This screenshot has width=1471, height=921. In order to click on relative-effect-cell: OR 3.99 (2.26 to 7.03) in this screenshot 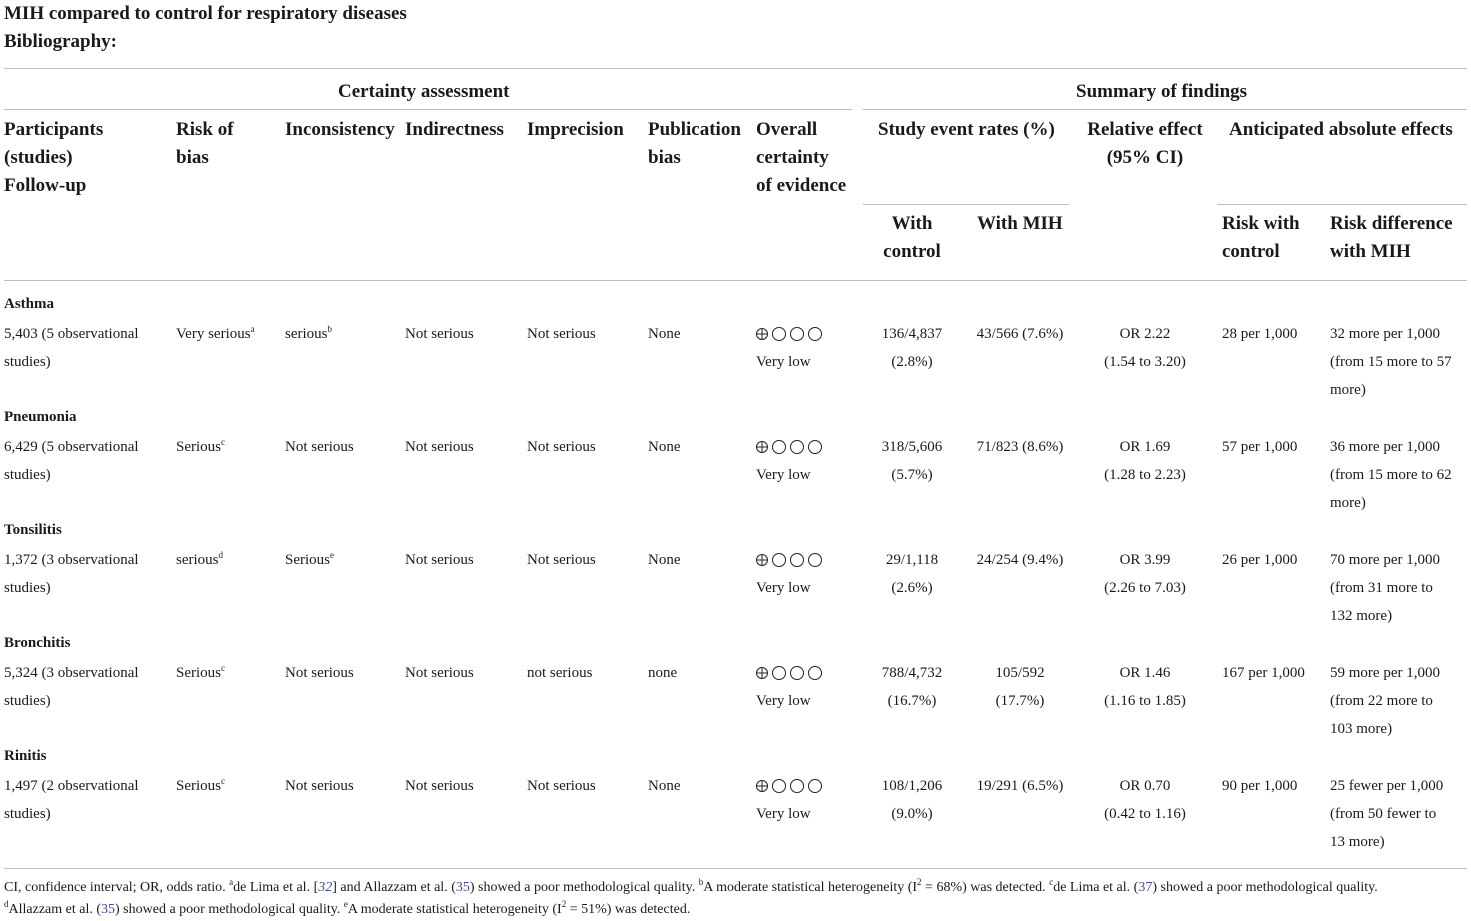, I will do `click(1145, 574)`.